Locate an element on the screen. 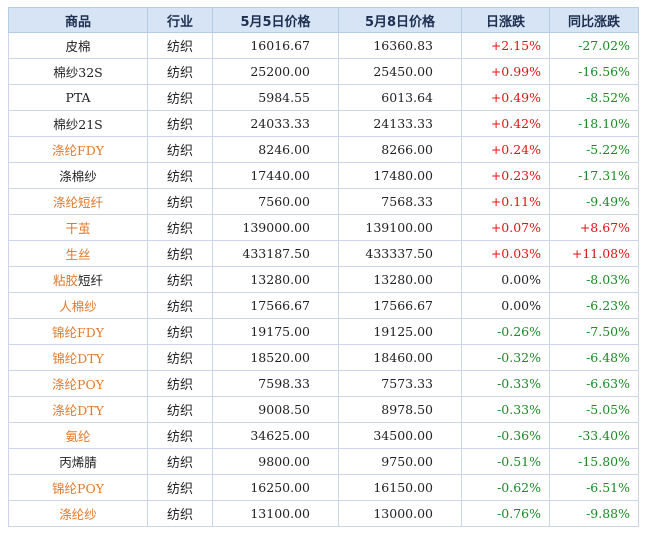 The width and height of the screenshot is (648, 540). price-may8-cell: 9750.00 is located at coordinates (400, 461).